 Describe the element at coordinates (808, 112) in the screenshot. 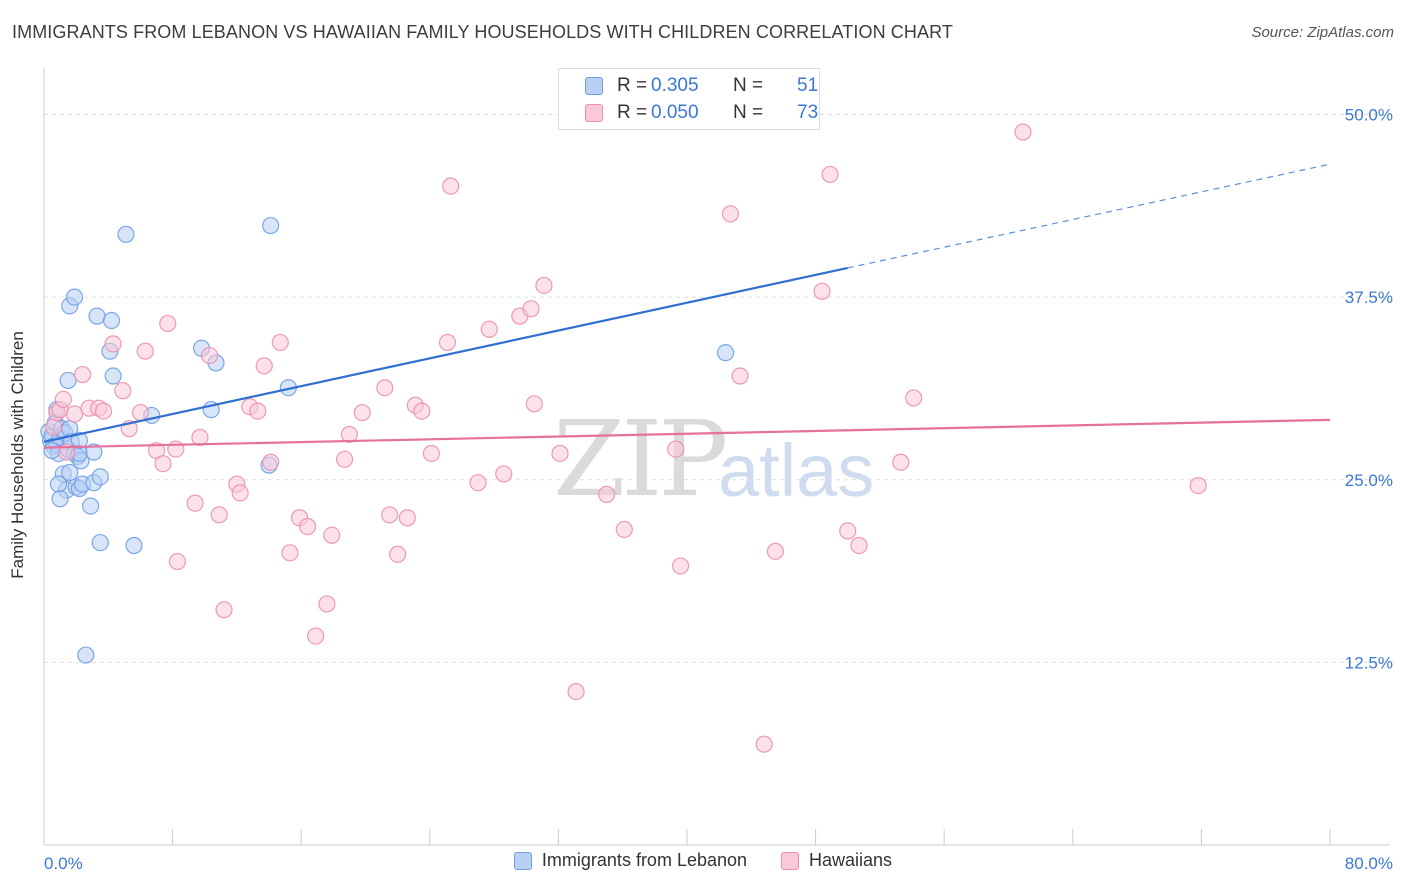

I see `stats-n-value: 73` at that location.